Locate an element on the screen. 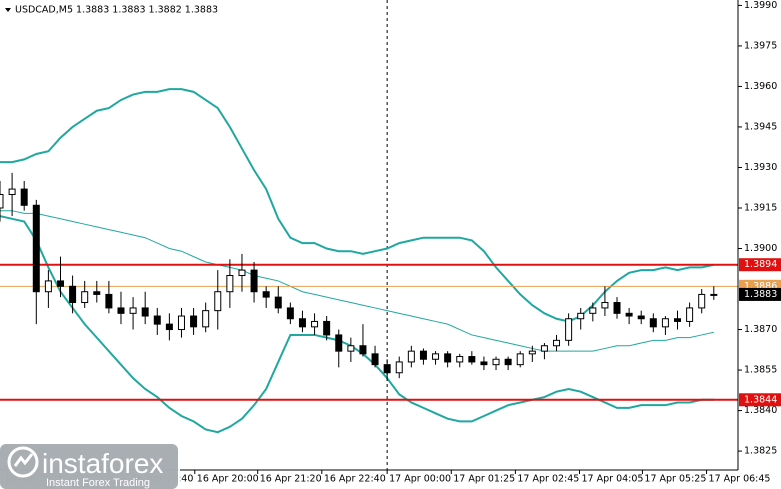 The width and height of the screenshot is (781, 489). y-tick-label: 1.3855 is located at coordinates (760, 370).